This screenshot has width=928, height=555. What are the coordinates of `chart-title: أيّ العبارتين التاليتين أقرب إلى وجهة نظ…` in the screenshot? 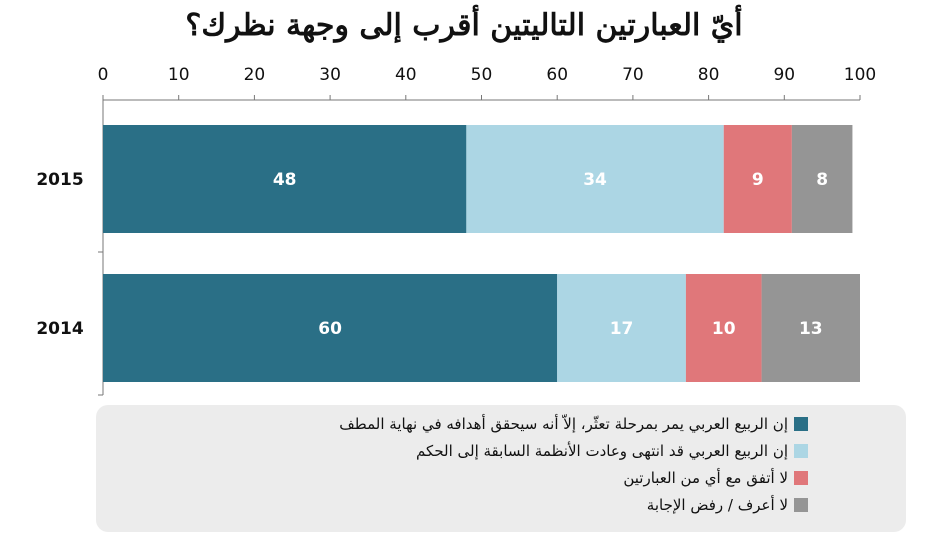 It's located at (464, 25).